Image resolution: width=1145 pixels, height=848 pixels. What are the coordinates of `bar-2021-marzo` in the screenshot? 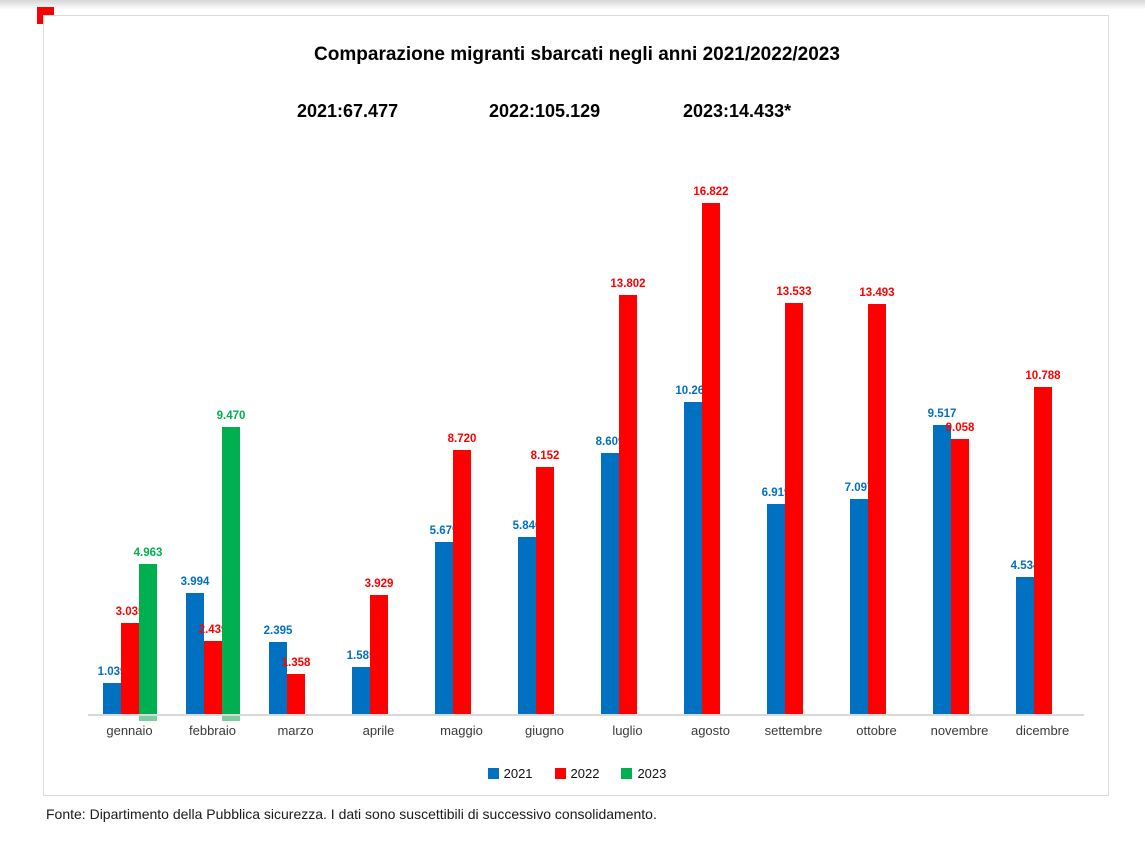 It's located at (278, 678).